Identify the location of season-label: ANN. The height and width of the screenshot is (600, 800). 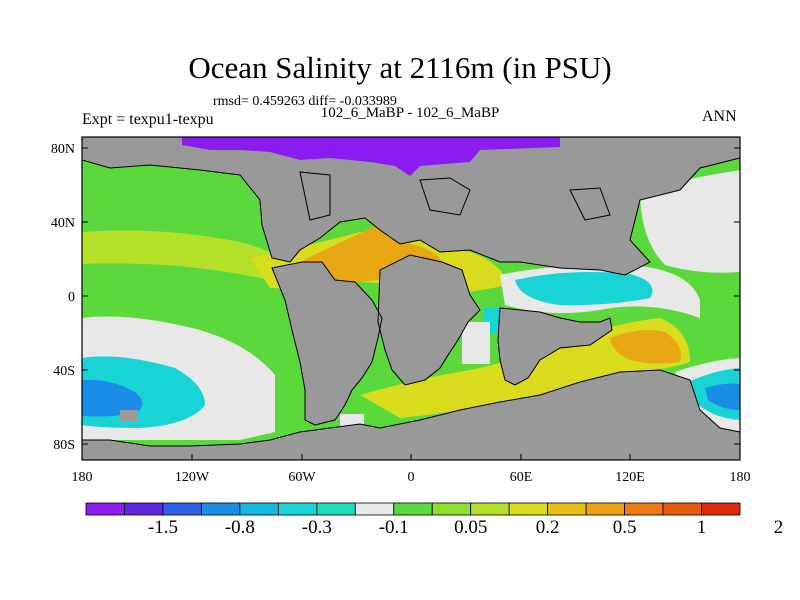
(719, 116).